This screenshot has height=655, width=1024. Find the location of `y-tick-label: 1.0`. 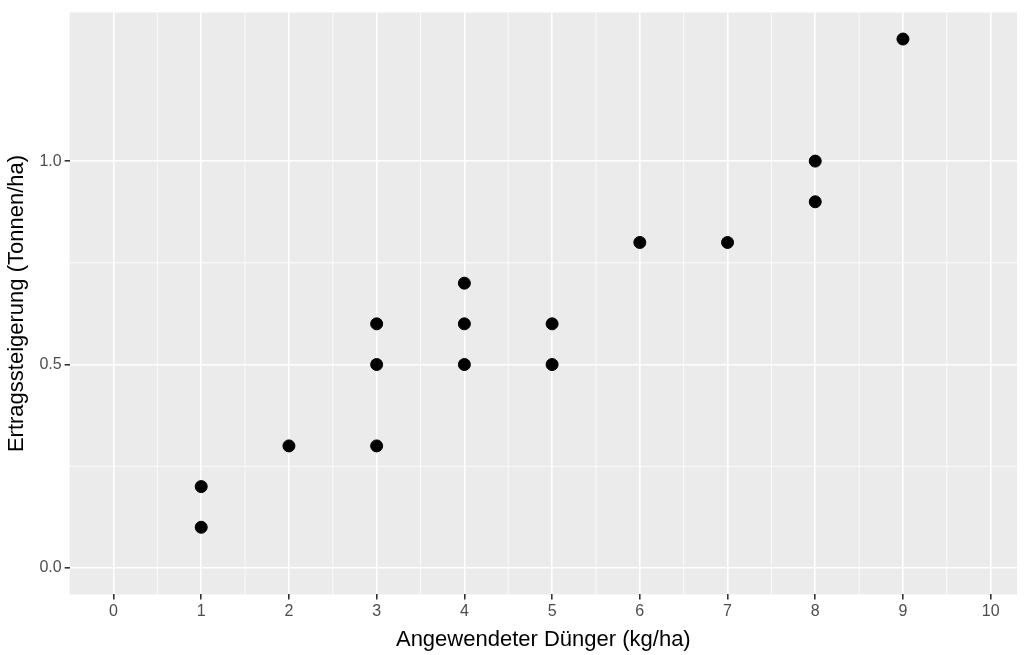

y-tick-label: 1.0 is located at coordinates (50, 160).